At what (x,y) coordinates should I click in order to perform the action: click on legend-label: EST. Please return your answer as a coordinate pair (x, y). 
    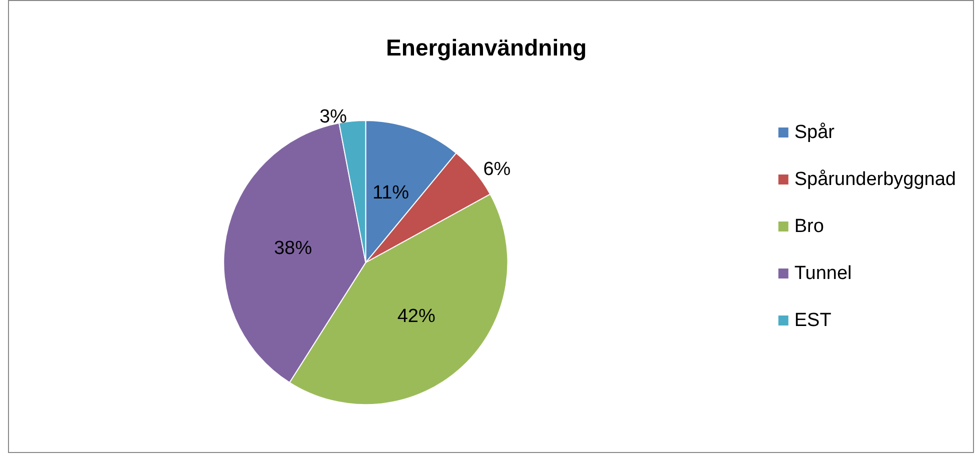
    Looking at the image, I should click on (813, 320).